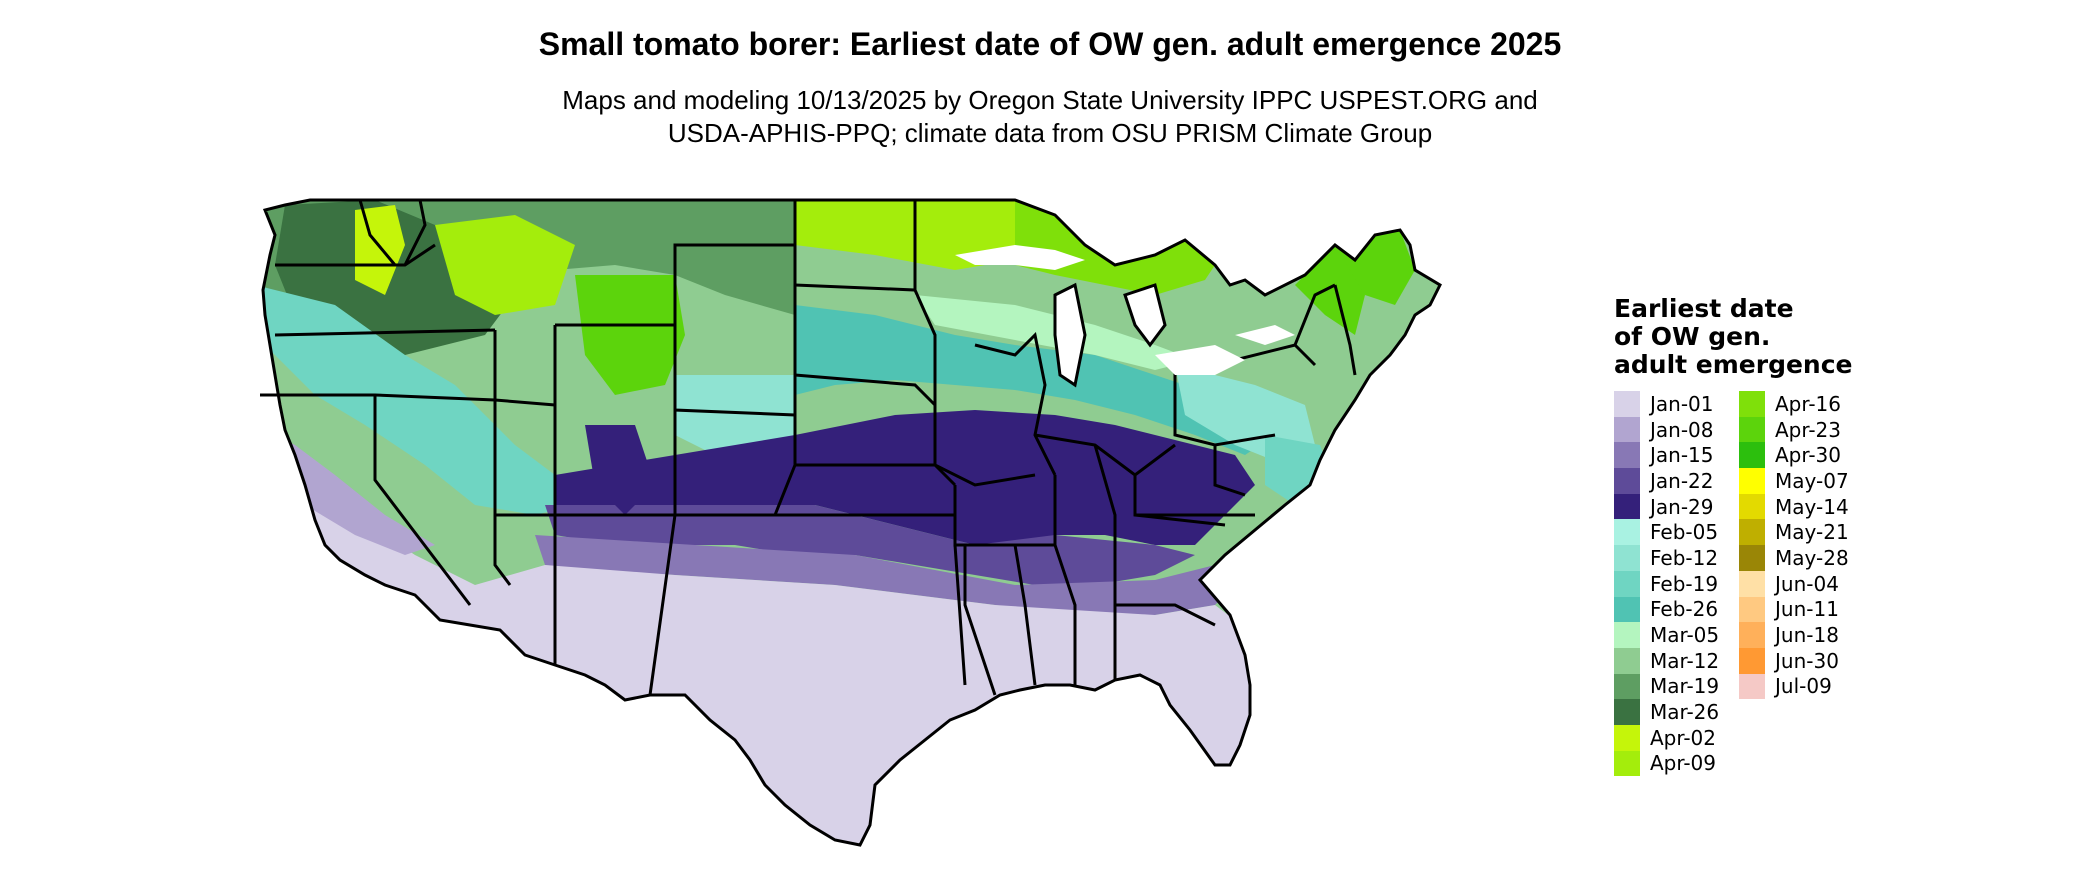  Describe the element at coordinates (1685, 660) in the screenshot. I see `legend-label: Mar-12` at that location.